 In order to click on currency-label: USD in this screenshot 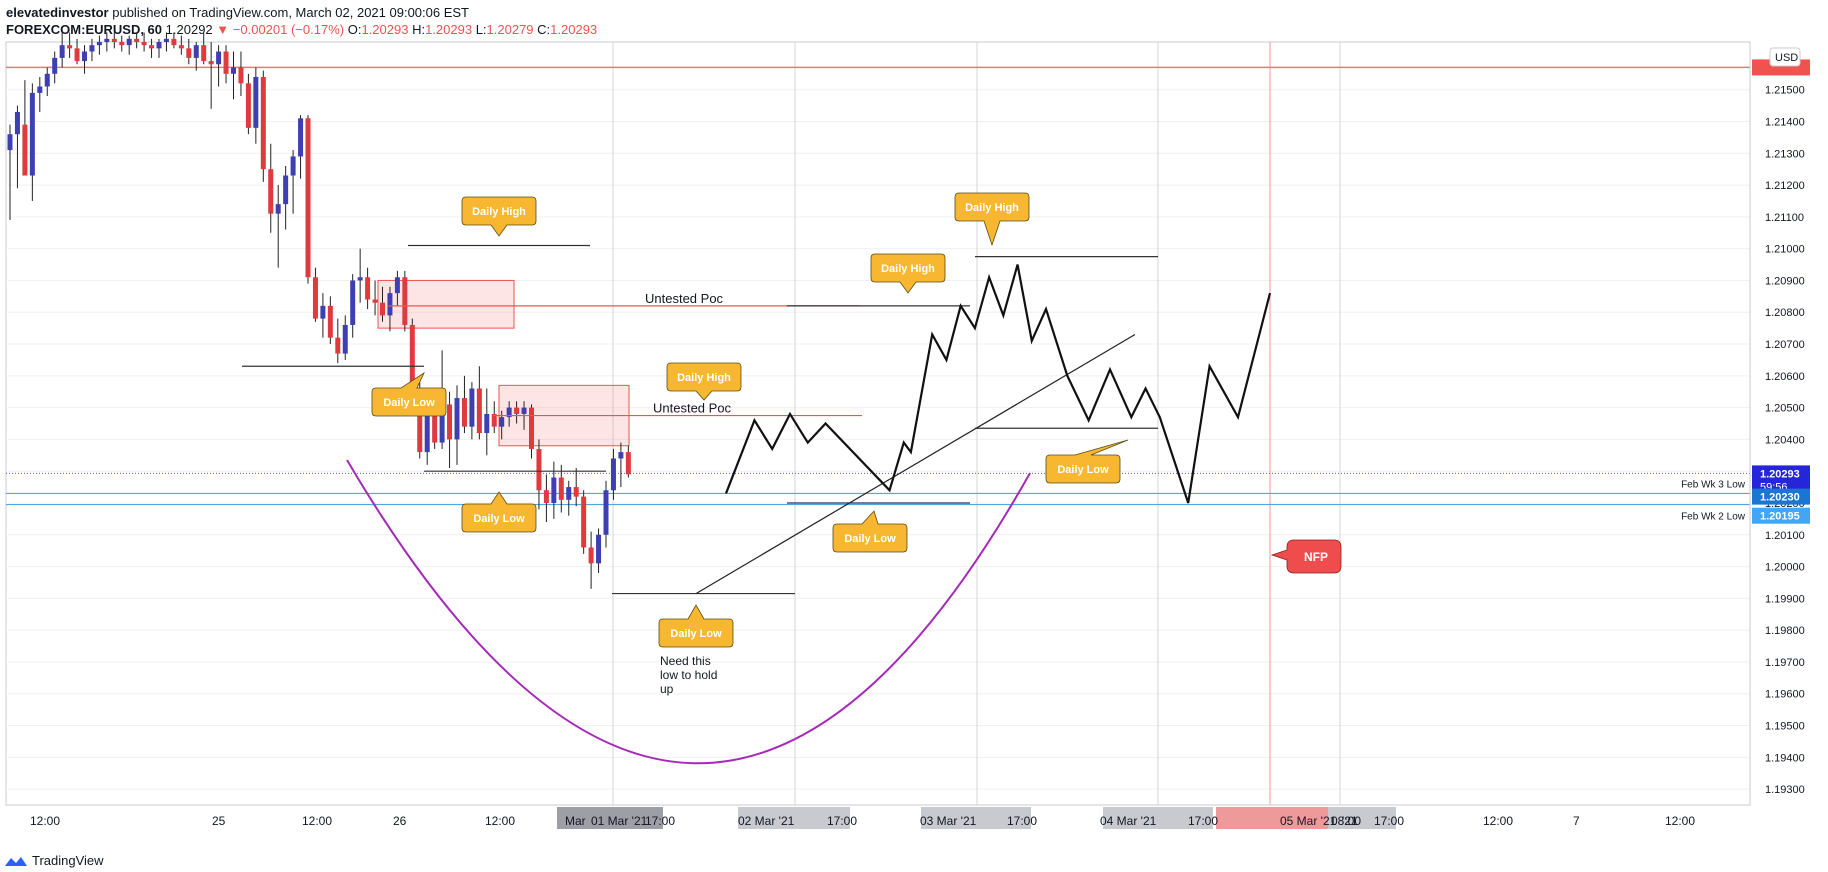, I will do `click(1786, 58)`.